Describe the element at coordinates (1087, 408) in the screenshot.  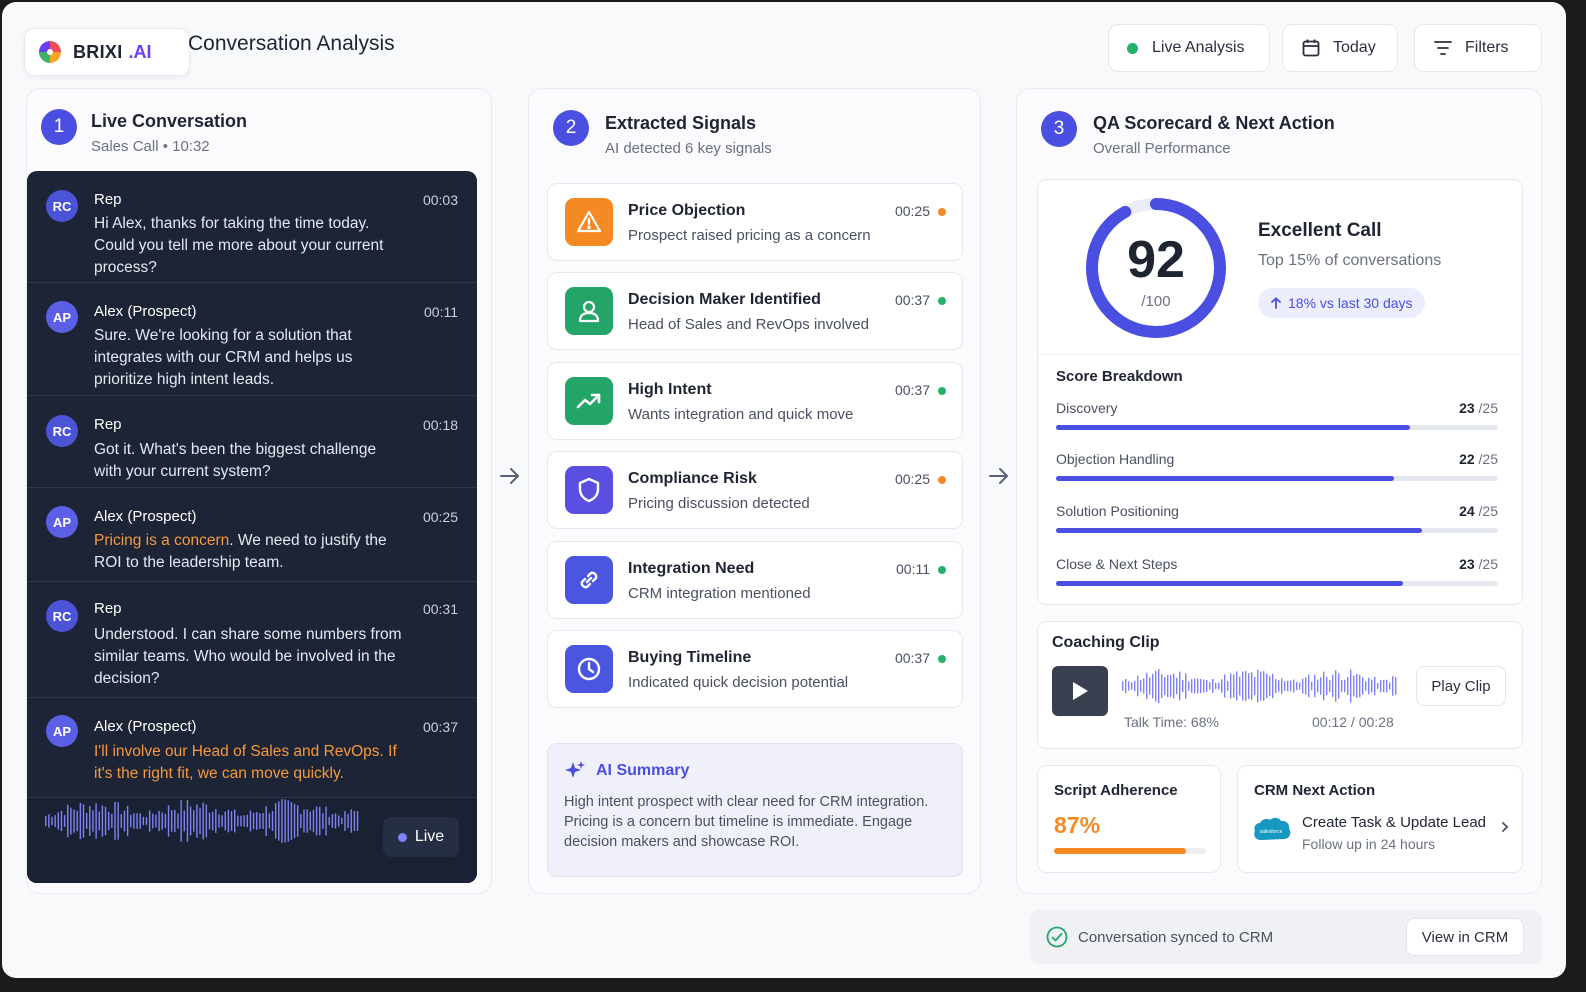
I see `breakdown-label: Discovery` at that location.